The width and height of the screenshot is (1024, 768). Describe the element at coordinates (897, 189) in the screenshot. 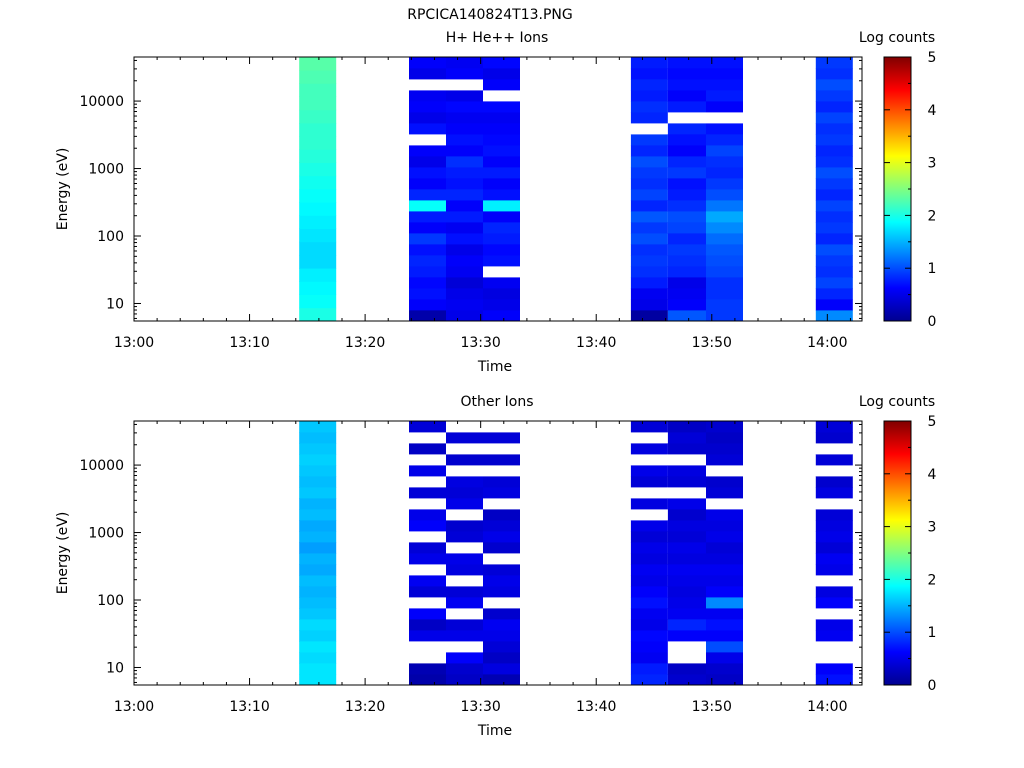

I see `colorbar-gradient` at that location.